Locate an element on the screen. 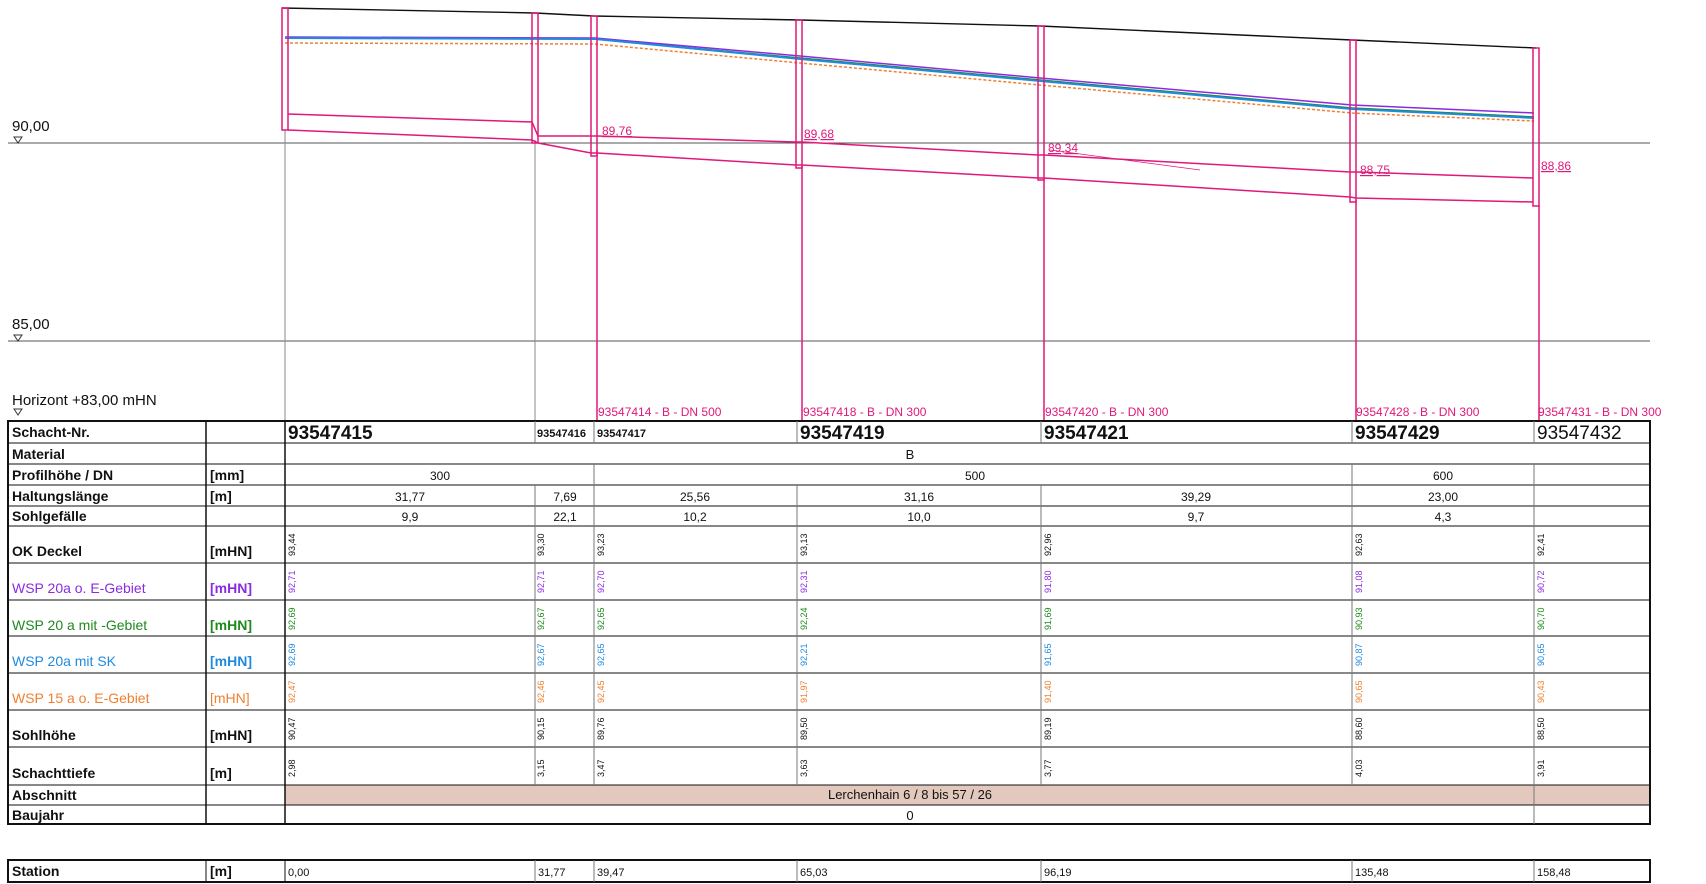  wsp-20a-sk-line is located at coordinates (909, 78).